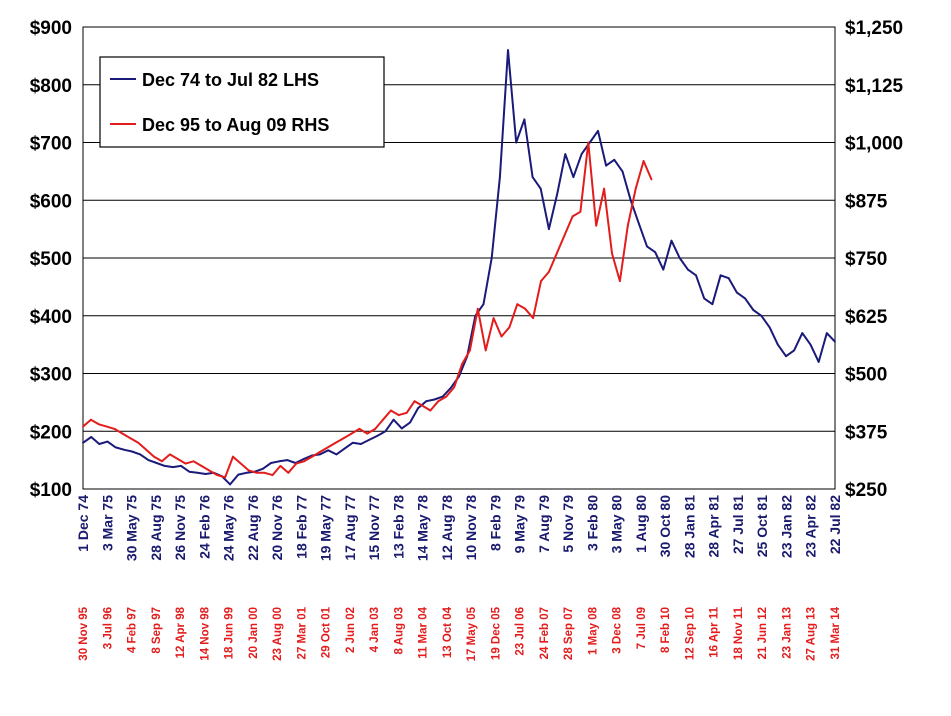  What do you see at coordinates (811, 526) in the screenshot?
I see `x-top-tick-label: 23 Apr 82` at bounding box center [811, 526].